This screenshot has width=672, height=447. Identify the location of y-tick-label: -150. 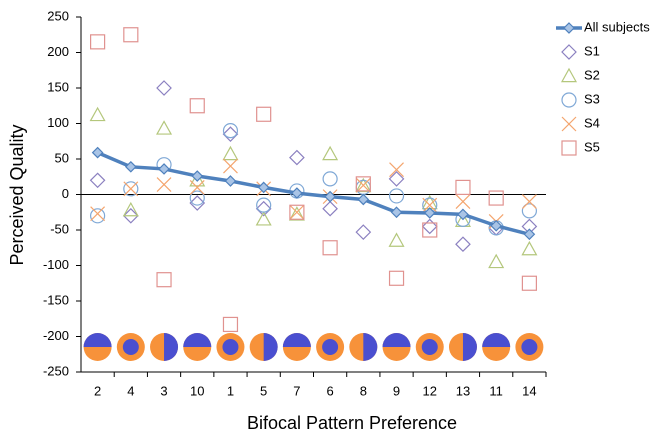
(56, 299).